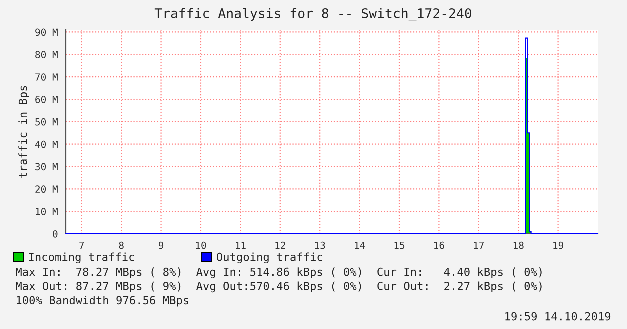 Image resolution: width=627 pixels, height=329 pixels. I want to click on y-tick-label: 70 M, so click(47, 77).